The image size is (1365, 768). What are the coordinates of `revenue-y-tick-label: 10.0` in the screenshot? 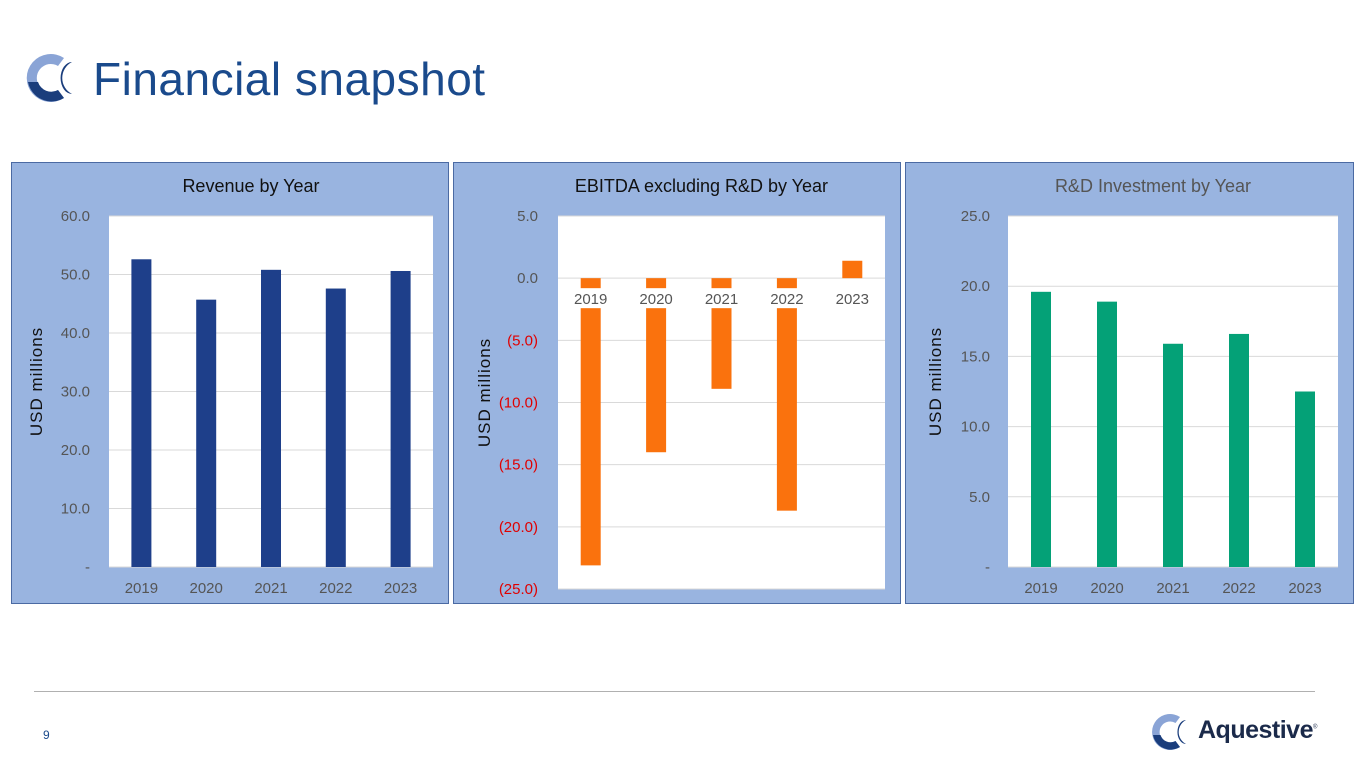 It's located at (75, 509).